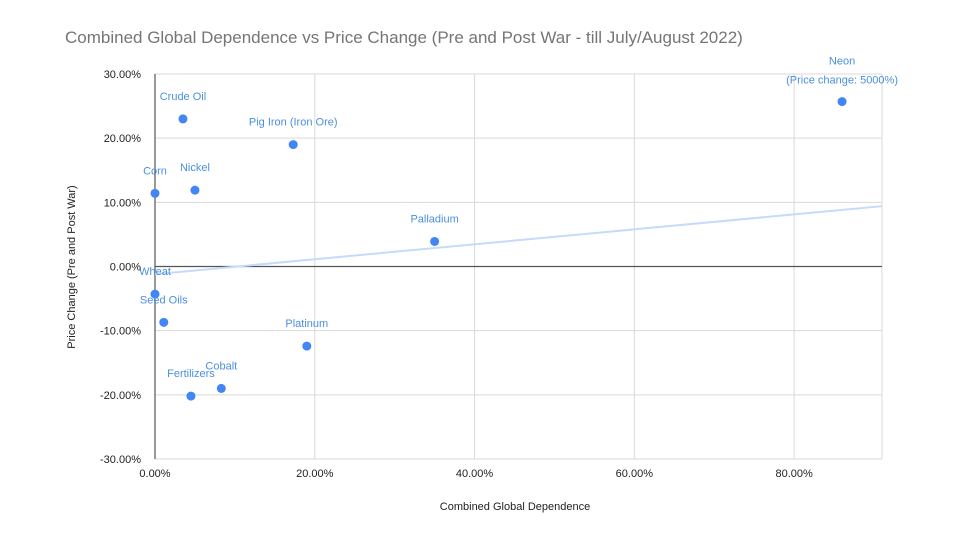 The width and height of the screenshot is (960, 540). Describe the element at coordinates (434, 219) in the screenshot. I see `point-label: Palladium` at that location.